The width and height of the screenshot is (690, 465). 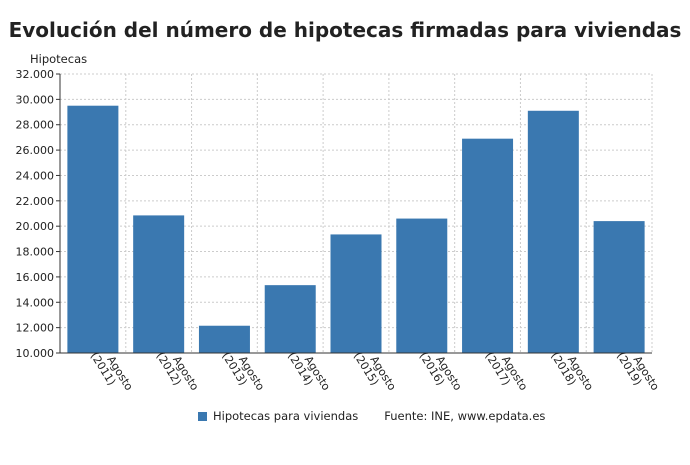 I want to click on y-tick-label: 24.000, so click(x=35, y=175).